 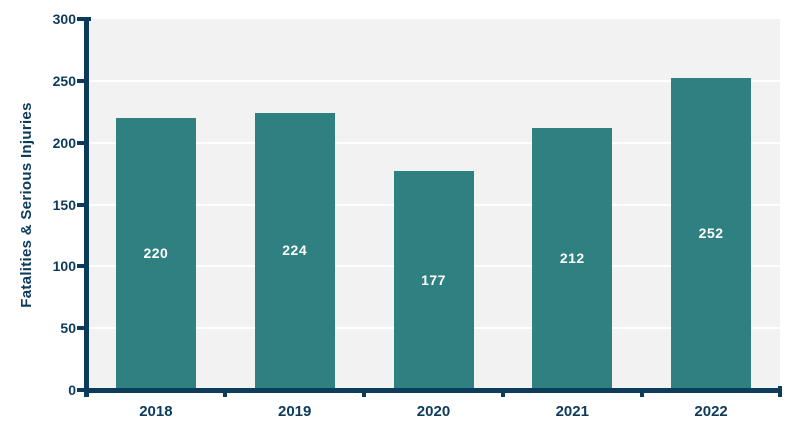 I want to click on bar-2022: 252, so click(x=711, y=233).